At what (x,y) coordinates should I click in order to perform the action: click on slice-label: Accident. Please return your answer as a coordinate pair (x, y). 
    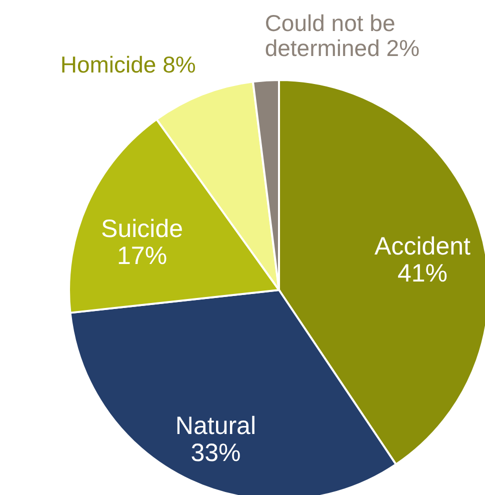
    Looking at the image, I should click on (422, 246).